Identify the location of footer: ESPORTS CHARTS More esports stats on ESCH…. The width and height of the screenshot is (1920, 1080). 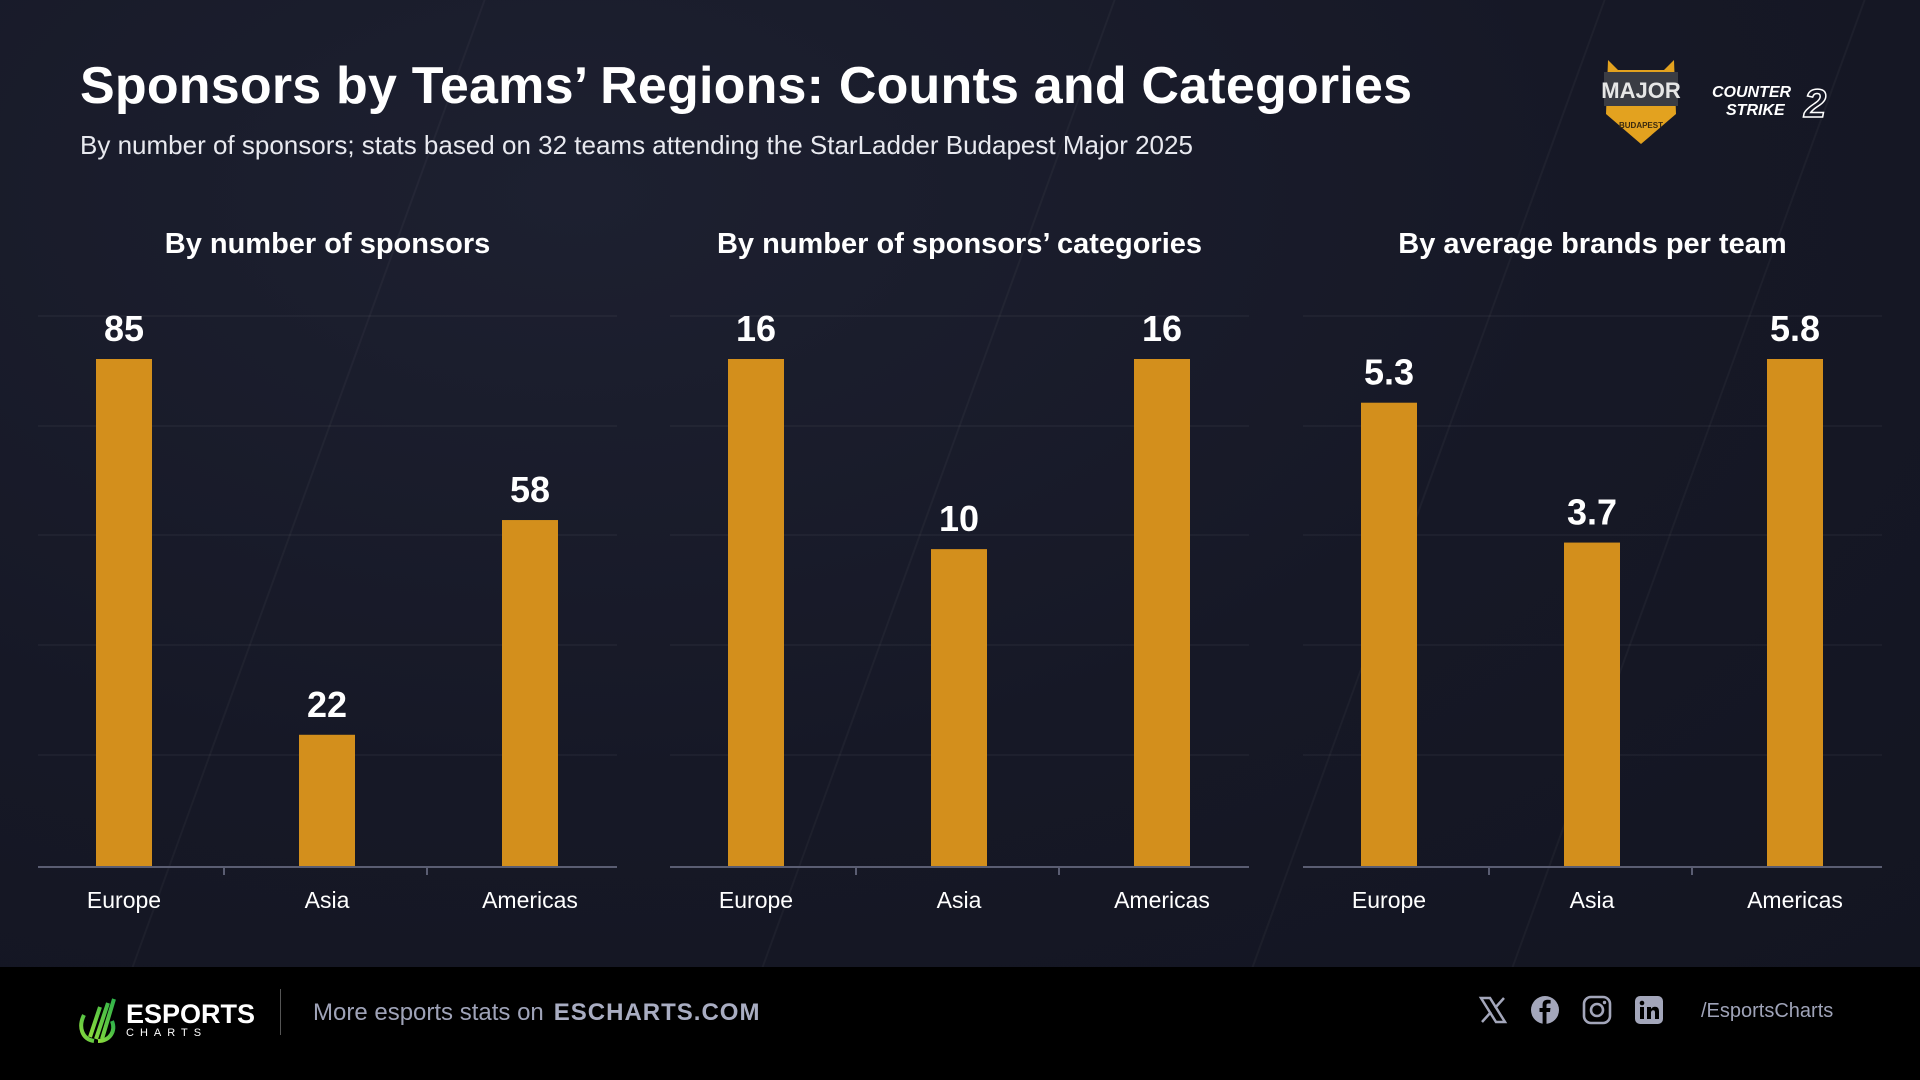
(960, 1023).